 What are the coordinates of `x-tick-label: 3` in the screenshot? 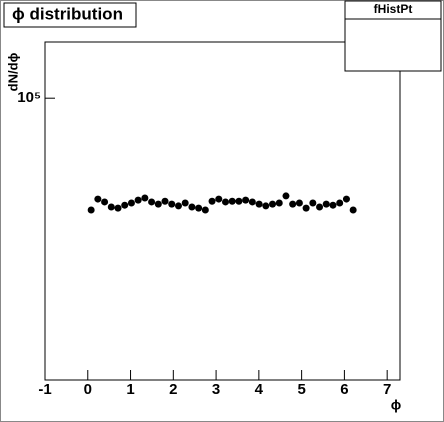 It's located at (216, 389).